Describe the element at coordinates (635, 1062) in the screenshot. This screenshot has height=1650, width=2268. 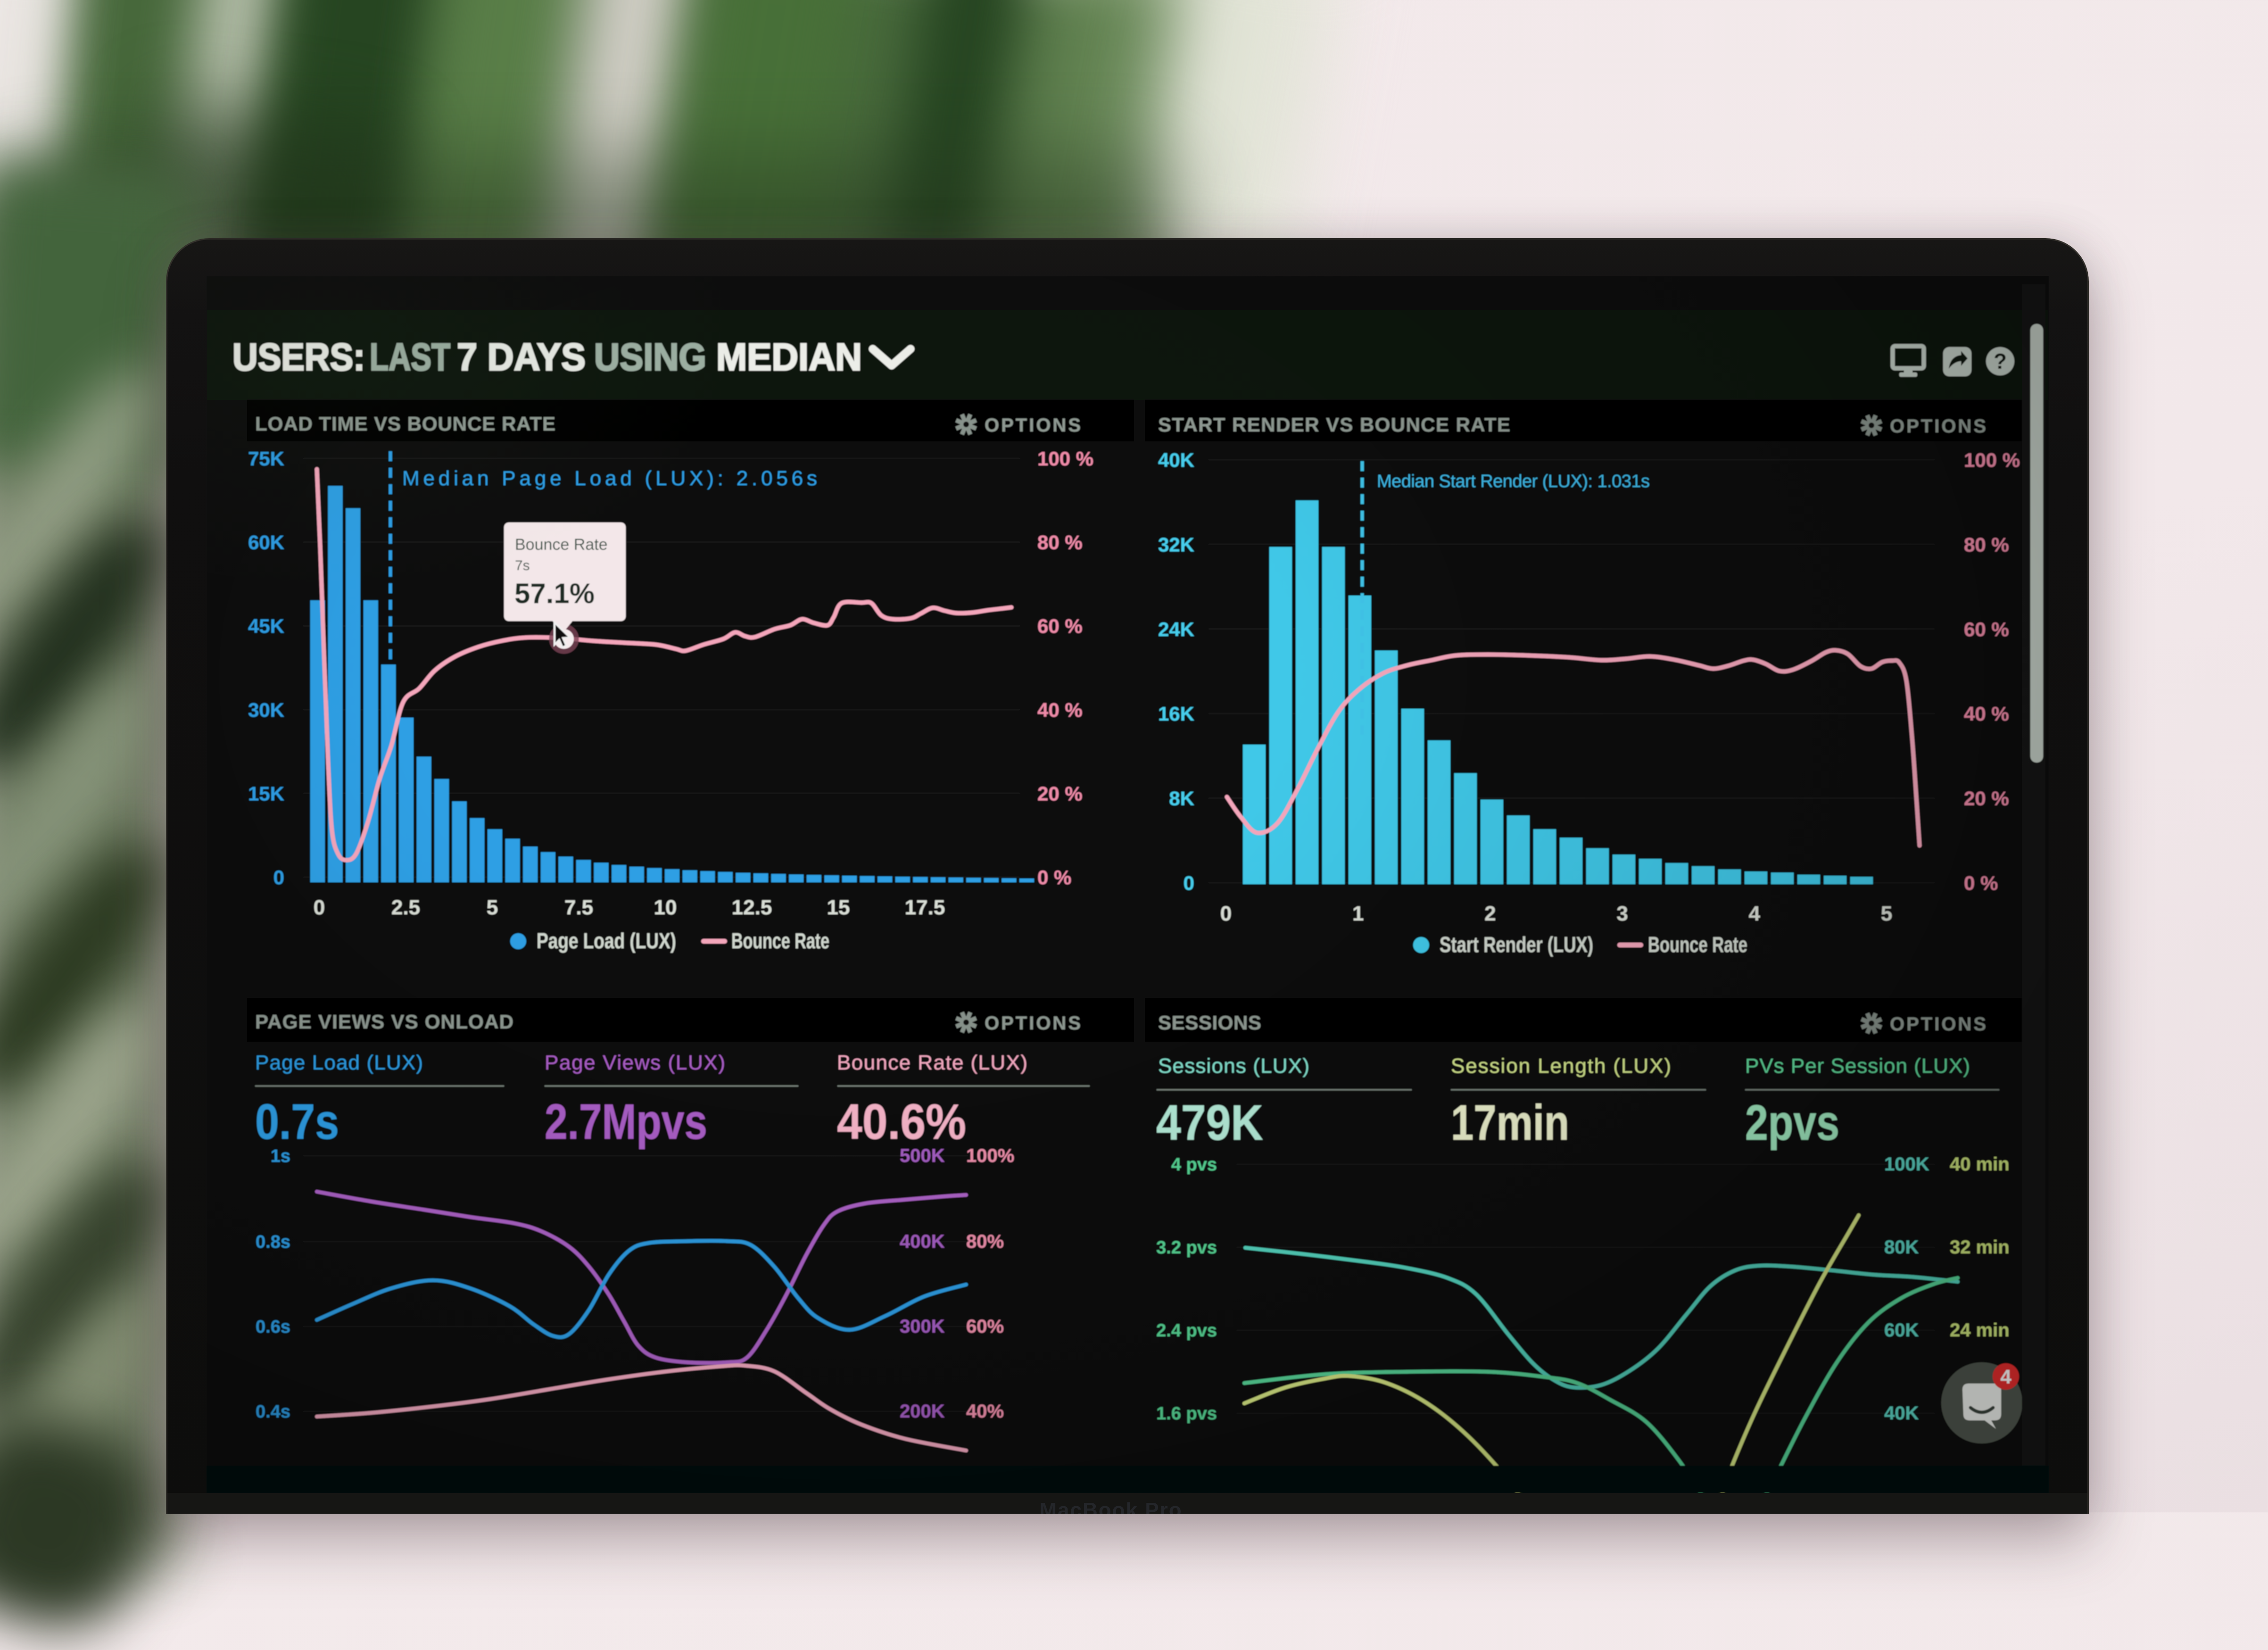
I see `svg-text: Page Views (LUX)` at that location.